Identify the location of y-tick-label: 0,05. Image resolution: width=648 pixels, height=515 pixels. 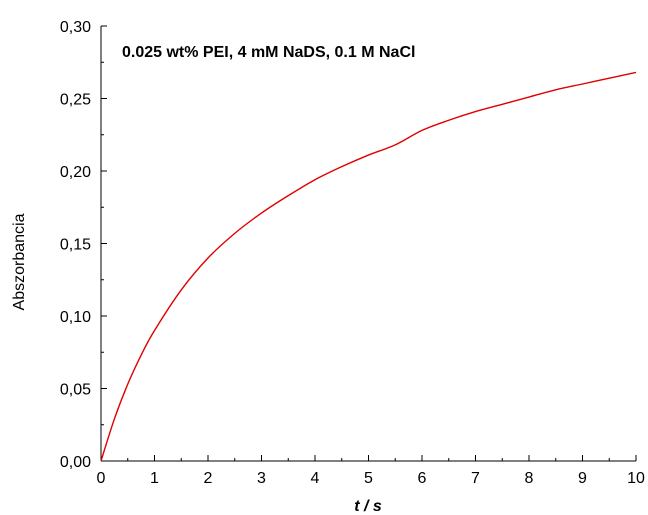
(75, 390).